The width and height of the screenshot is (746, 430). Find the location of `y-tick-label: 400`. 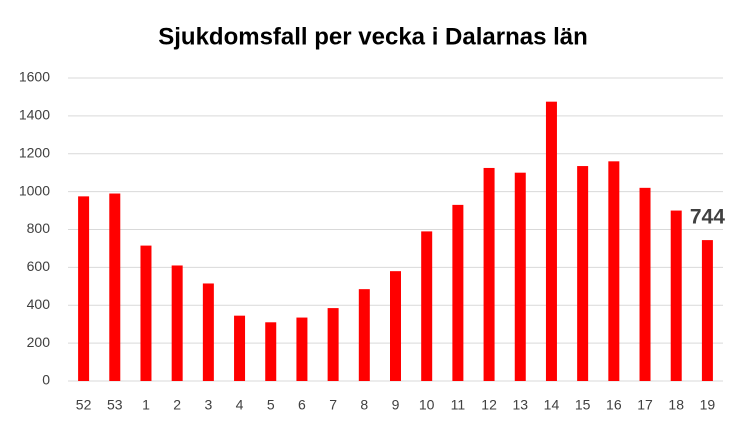

y-tick-label: 400 is located at coordinates (39, 304).